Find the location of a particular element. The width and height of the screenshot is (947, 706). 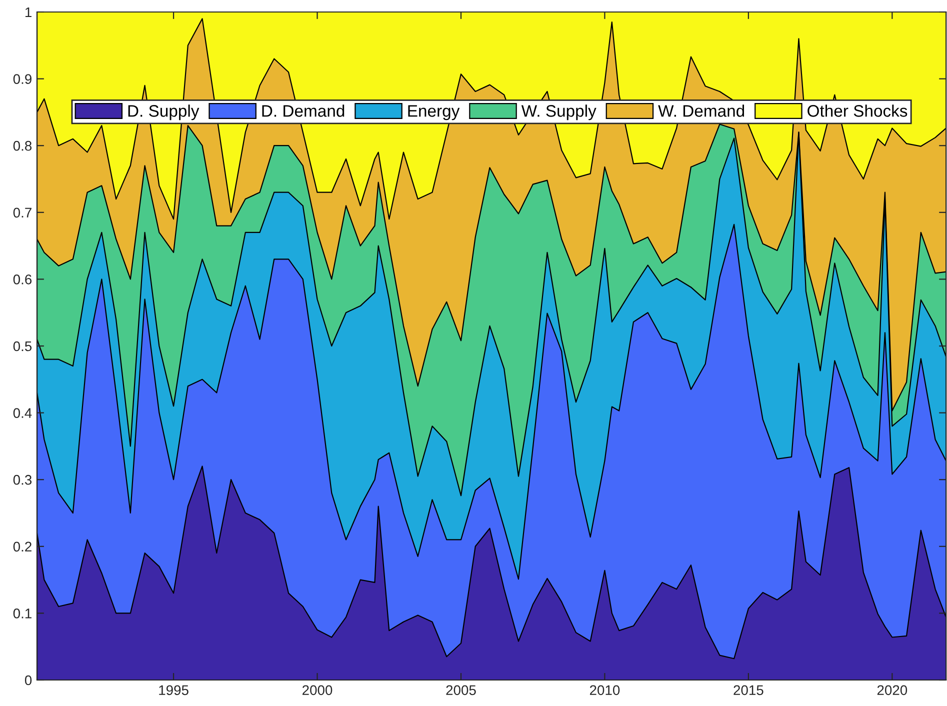

y-tick-label: 0.6 is located at coordinates (22, 279).